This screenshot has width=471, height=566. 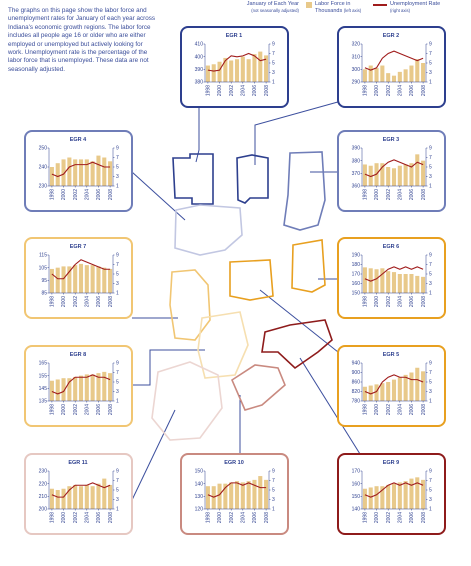 What do you see at coordinates (391, 36) in the screenshot?
I see `panel-title: EGR 2` at bounding box center [391, 36].